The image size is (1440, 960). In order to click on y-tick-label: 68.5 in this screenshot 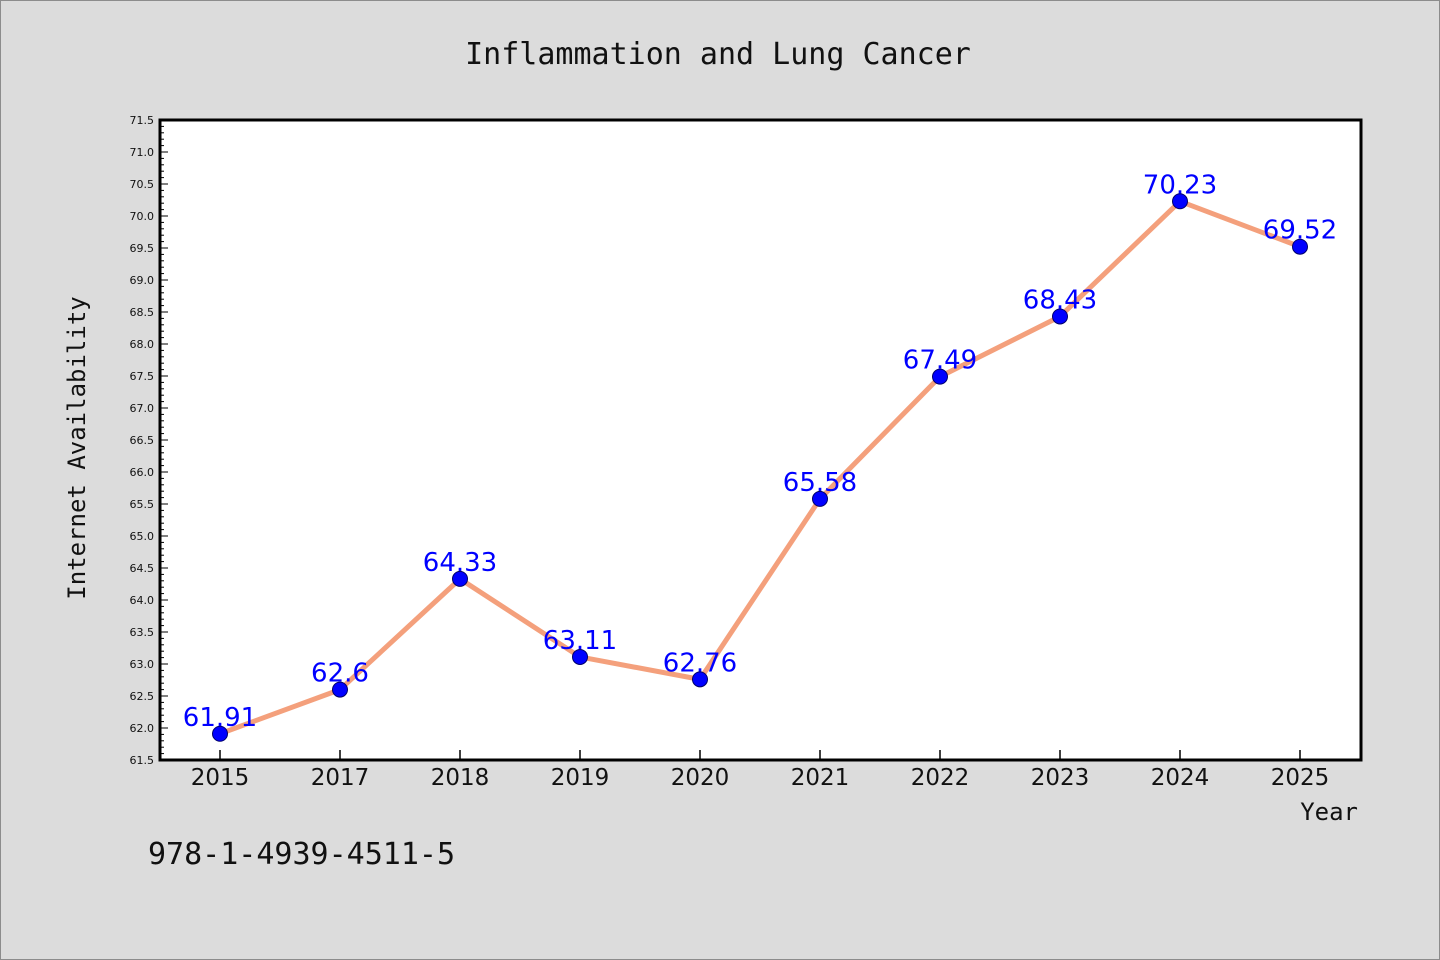, I will do `click(142, 312)`.